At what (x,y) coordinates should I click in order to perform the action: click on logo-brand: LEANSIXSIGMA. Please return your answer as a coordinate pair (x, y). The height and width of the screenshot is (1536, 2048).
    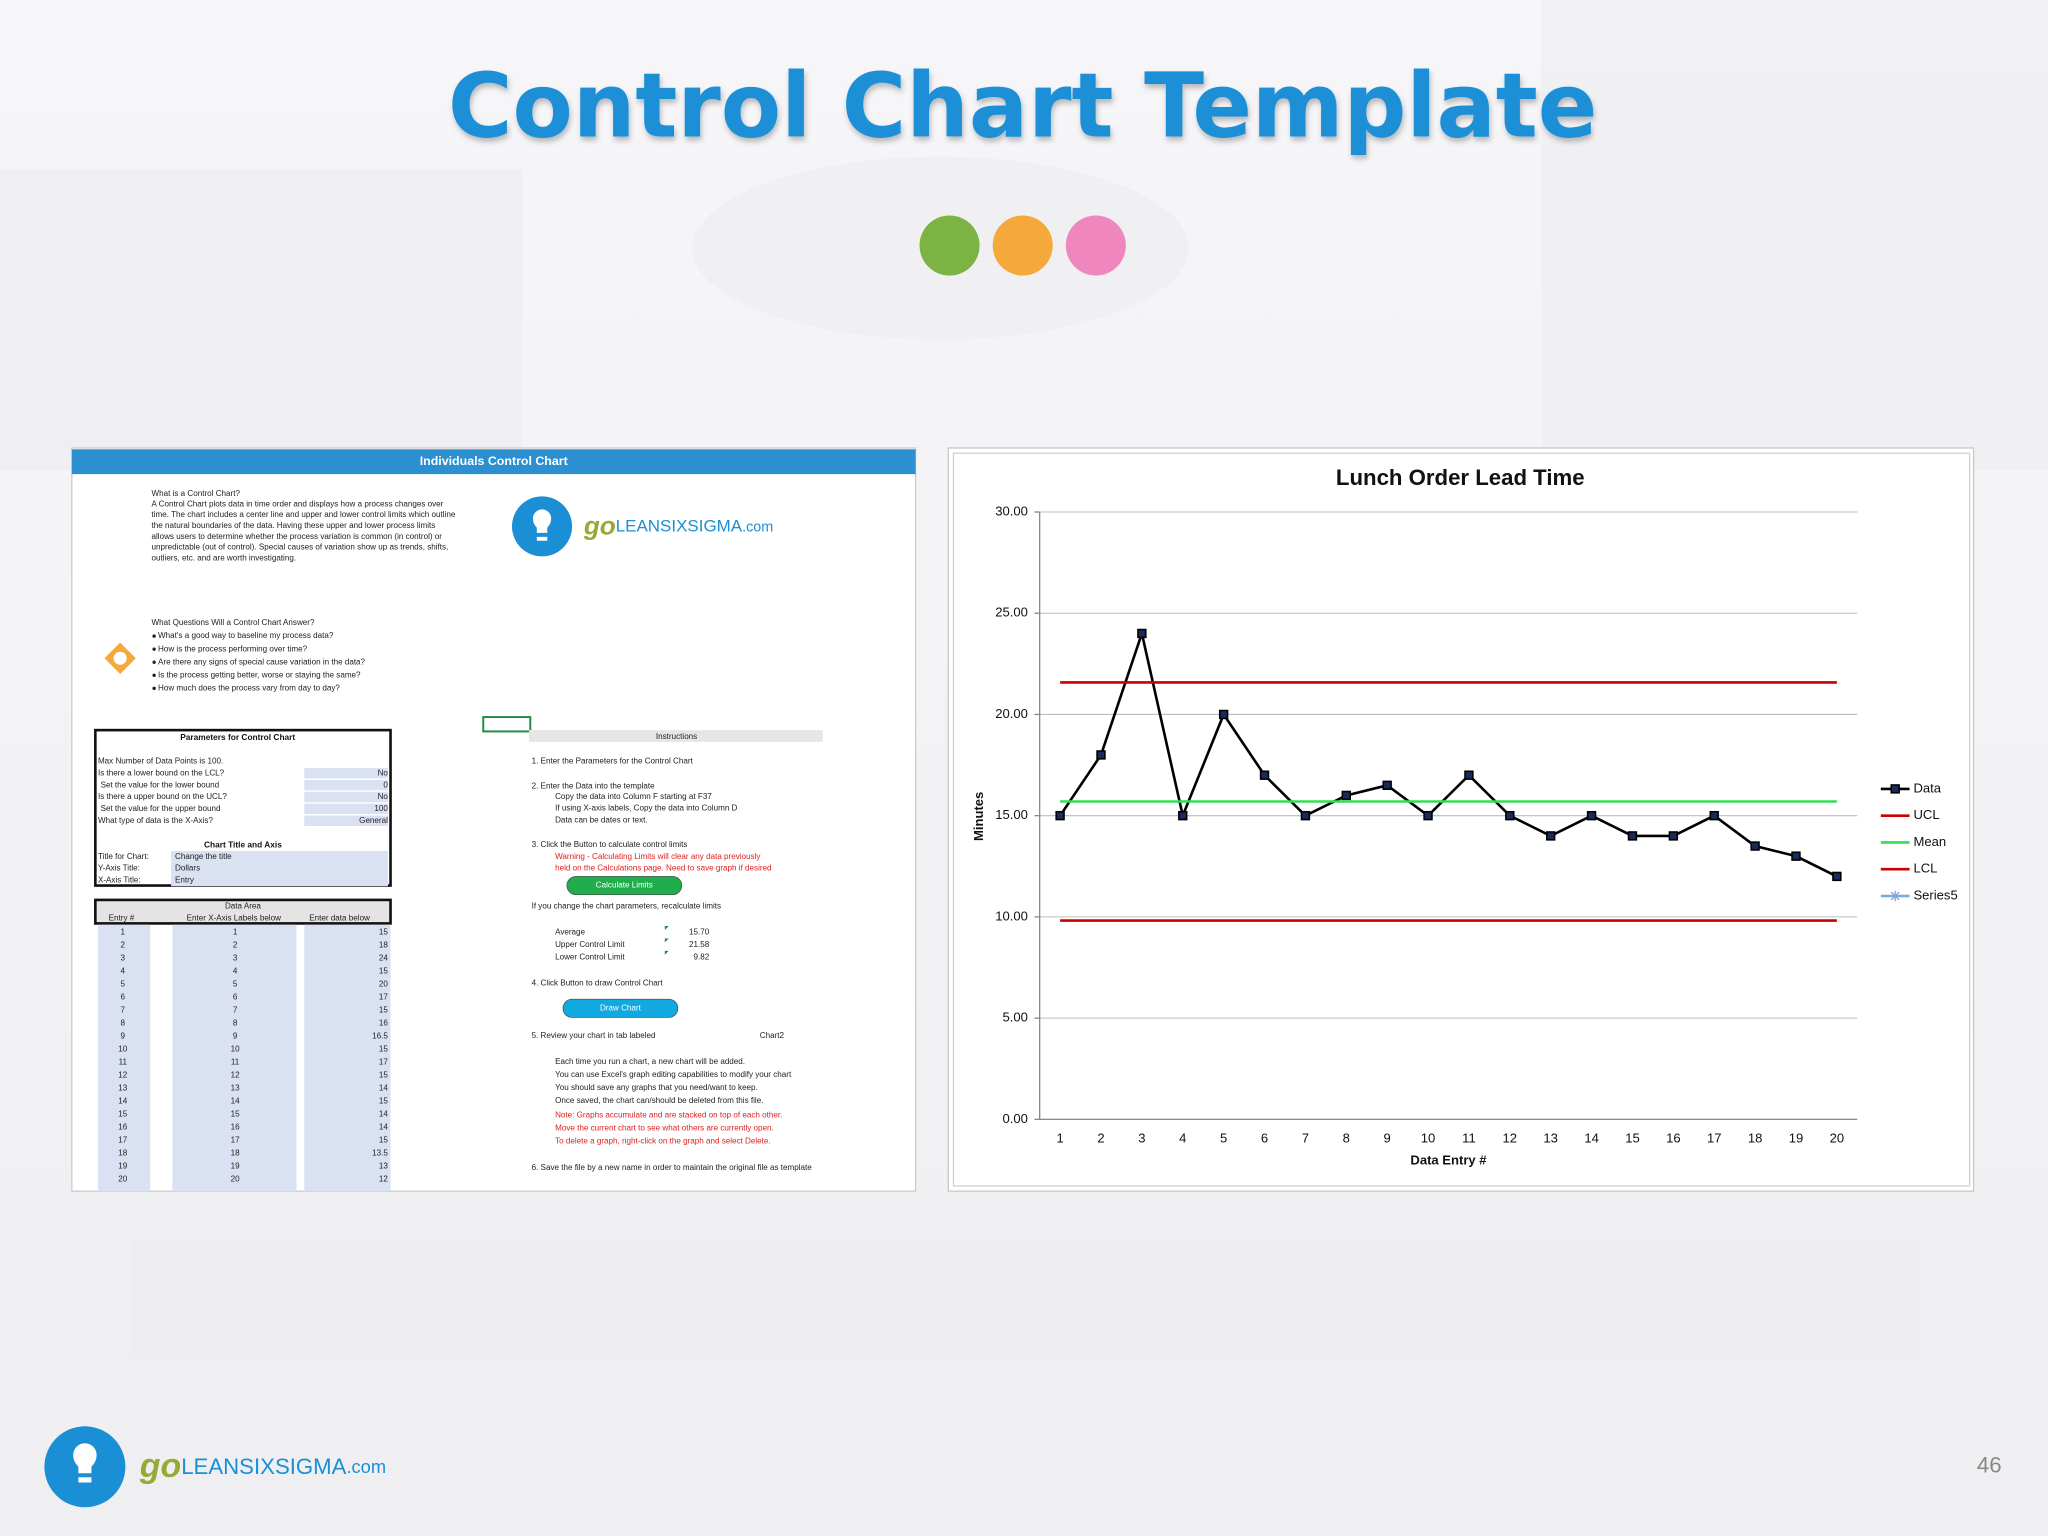
    Looking at the image, I should click on (679, 526).